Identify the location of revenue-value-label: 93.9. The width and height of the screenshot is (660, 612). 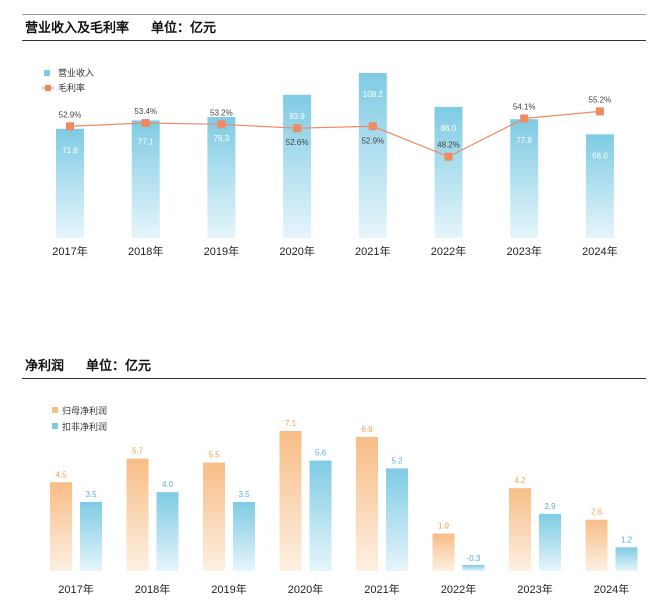
(297, 116).